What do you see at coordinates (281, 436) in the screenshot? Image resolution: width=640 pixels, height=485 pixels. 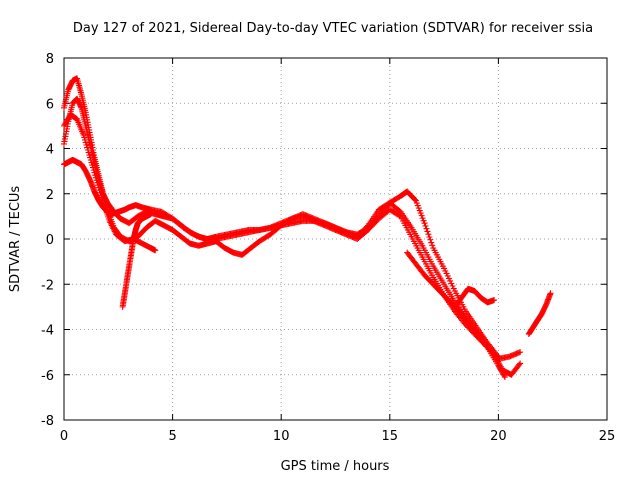 I see `x-tick-label: 10` at bounding box center [281, 436].